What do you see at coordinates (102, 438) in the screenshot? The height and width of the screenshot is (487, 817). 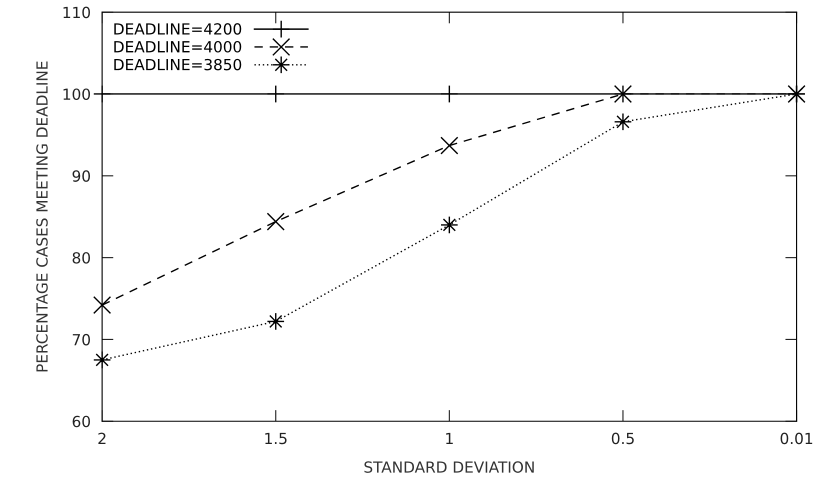 I see `x-tick-label: 2` at bounding box center [102, 438].